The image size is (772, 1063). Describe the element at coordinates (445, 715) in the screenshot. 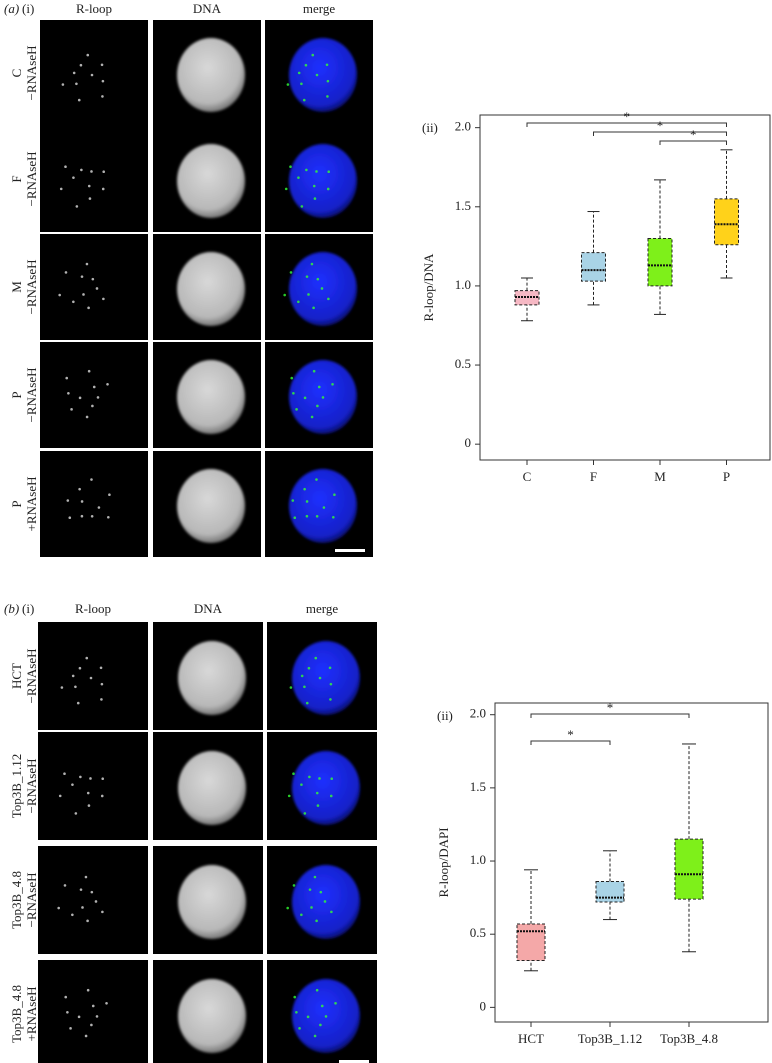

I see `chart-part: (ii)` at that location.